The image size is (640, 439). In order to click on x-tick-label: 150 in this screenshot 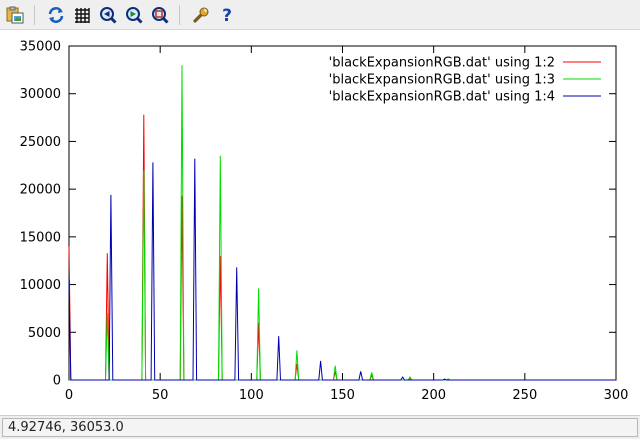, I will do `click(342, 395)`.